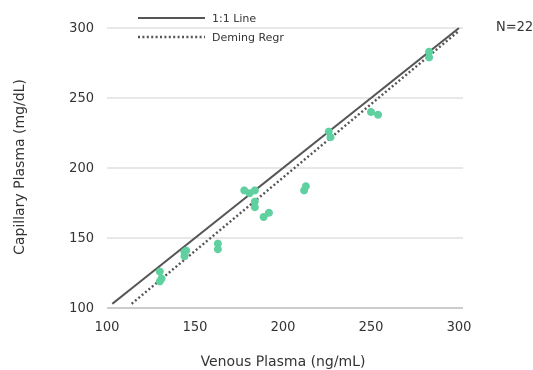 This screenshot has width=533, height=370. I want to click on legend-label: 1:1 Line, so click(234, 18).